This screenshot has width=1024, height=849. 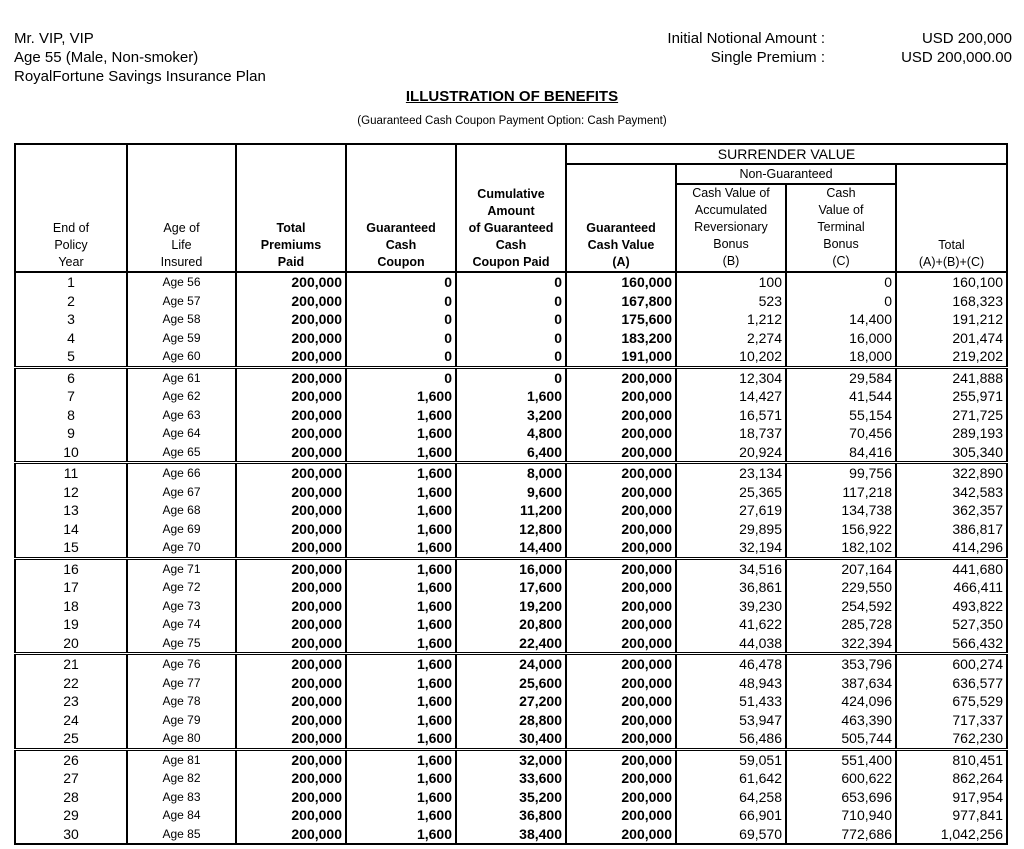 I want to click on cell-policy-year: 15, so click(x=71, y=548).